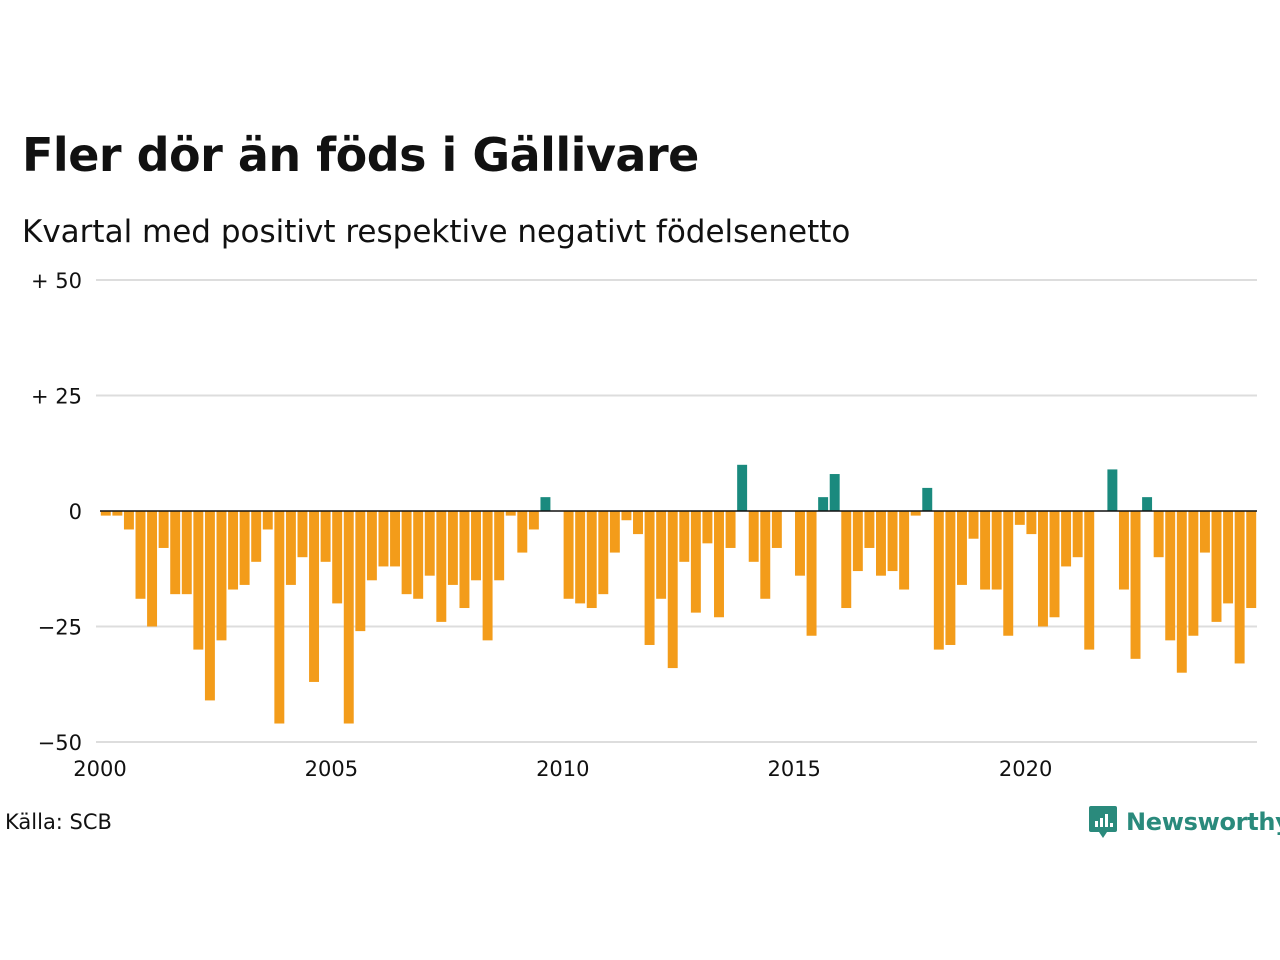 This screenshot has height=960, width=1280. What do you see at coordinates (562, 769) in the screenshot?
I see `x-tick-label: 2010` at bounding box center [562, 769].